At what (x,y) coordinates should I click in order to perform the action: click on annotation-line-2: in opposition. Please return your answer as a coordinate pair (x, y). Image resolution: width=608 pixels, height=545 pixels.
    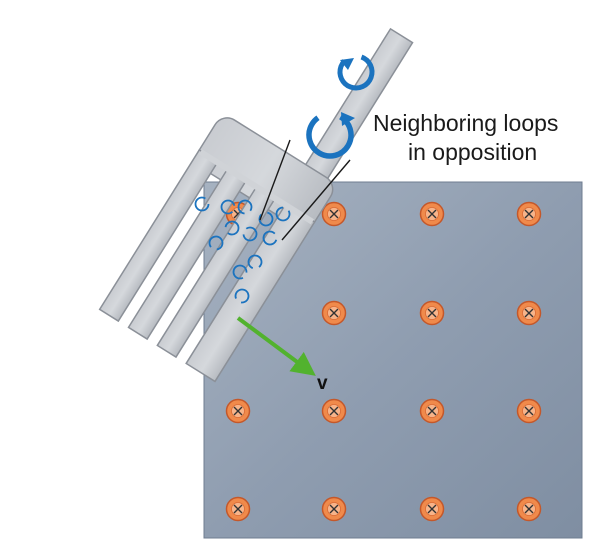
    Looking at the image, I should click on (472, 152).